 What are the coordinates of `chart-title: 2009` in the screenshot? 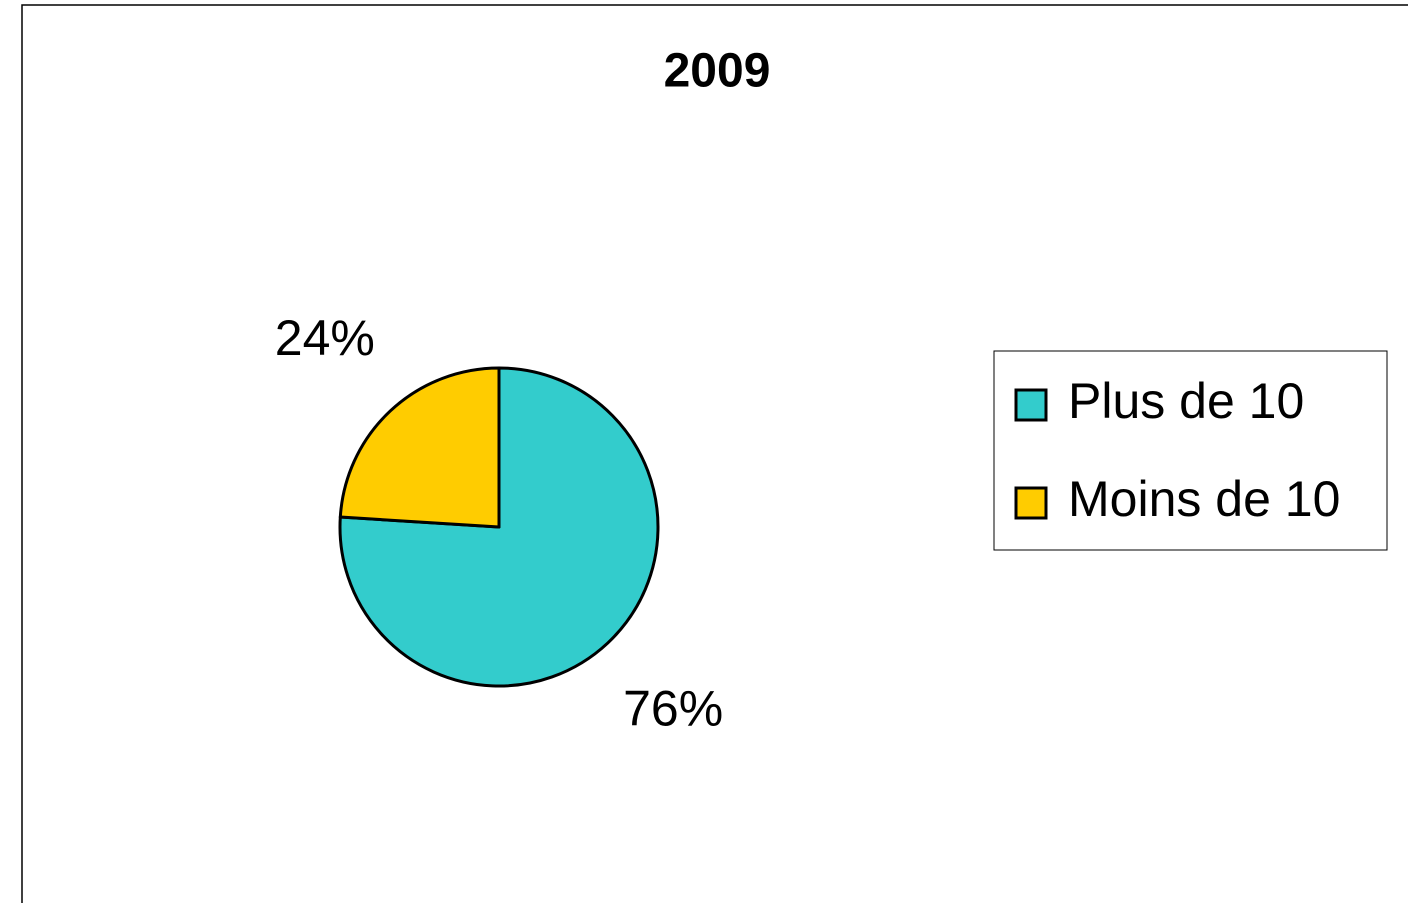 It's located at (717, 71).